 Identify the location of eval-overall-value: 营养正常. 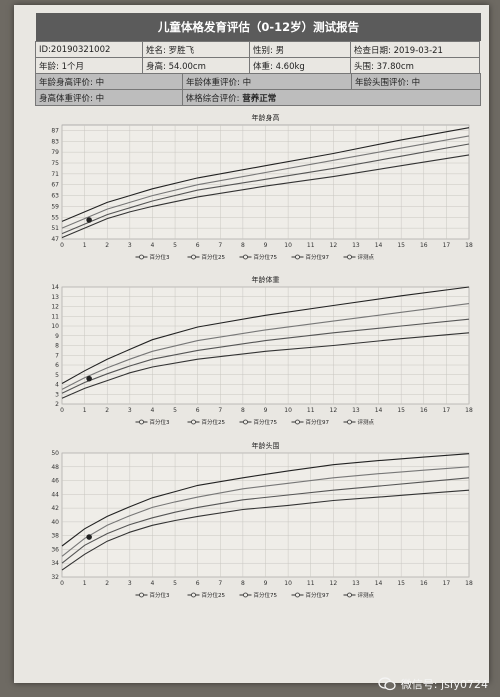
(259, 98).